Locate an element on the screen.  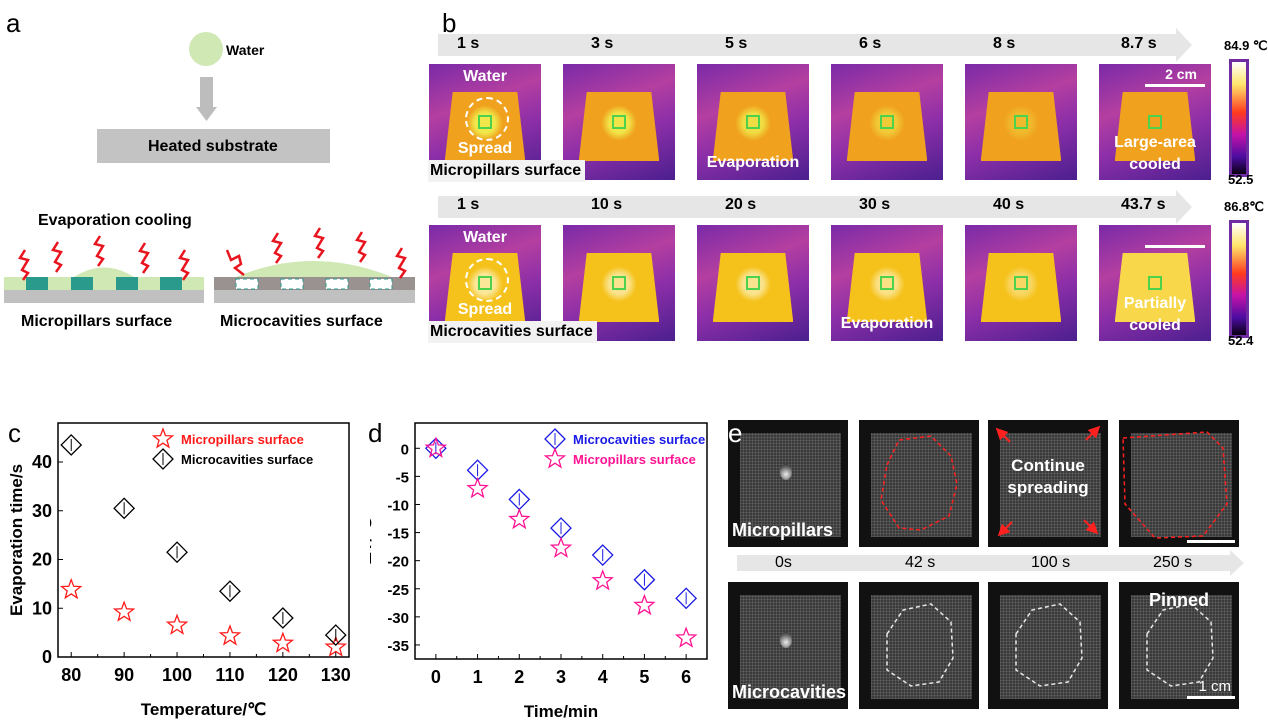
frame-annotation: cooled is located at coordinates (1155, 325).